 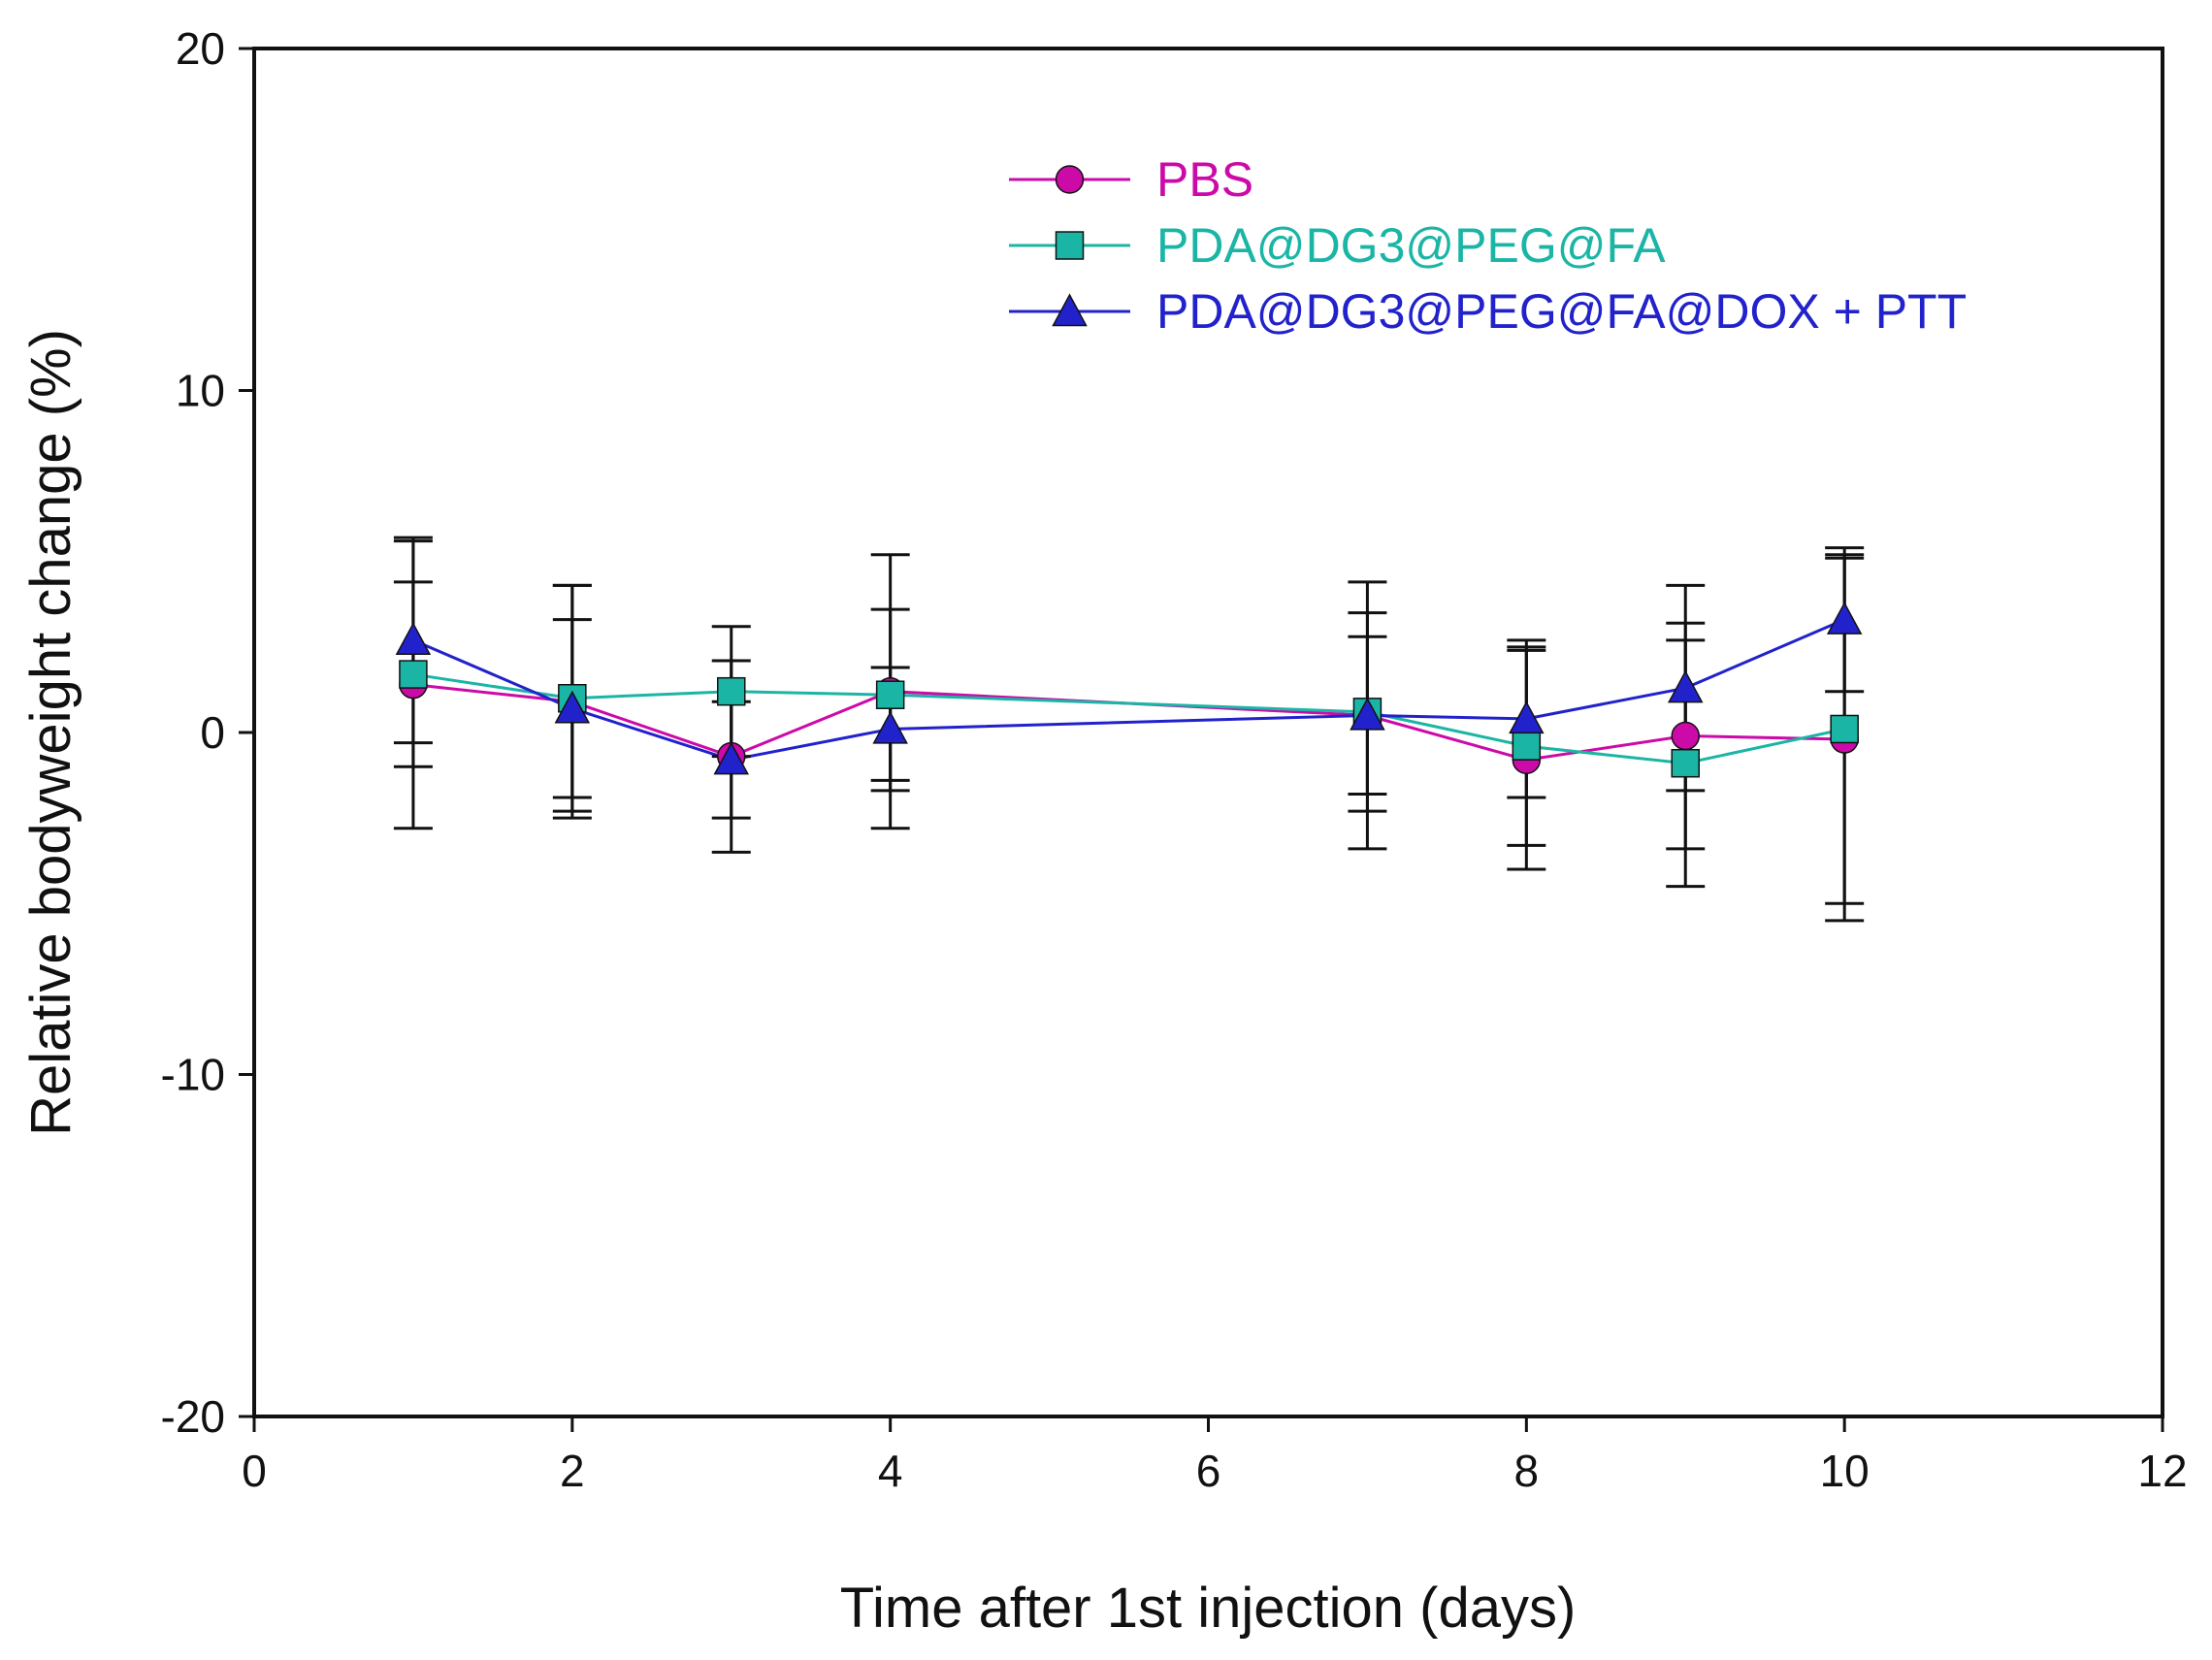 I want to click on series-markers, so click(x=1129, y=690).